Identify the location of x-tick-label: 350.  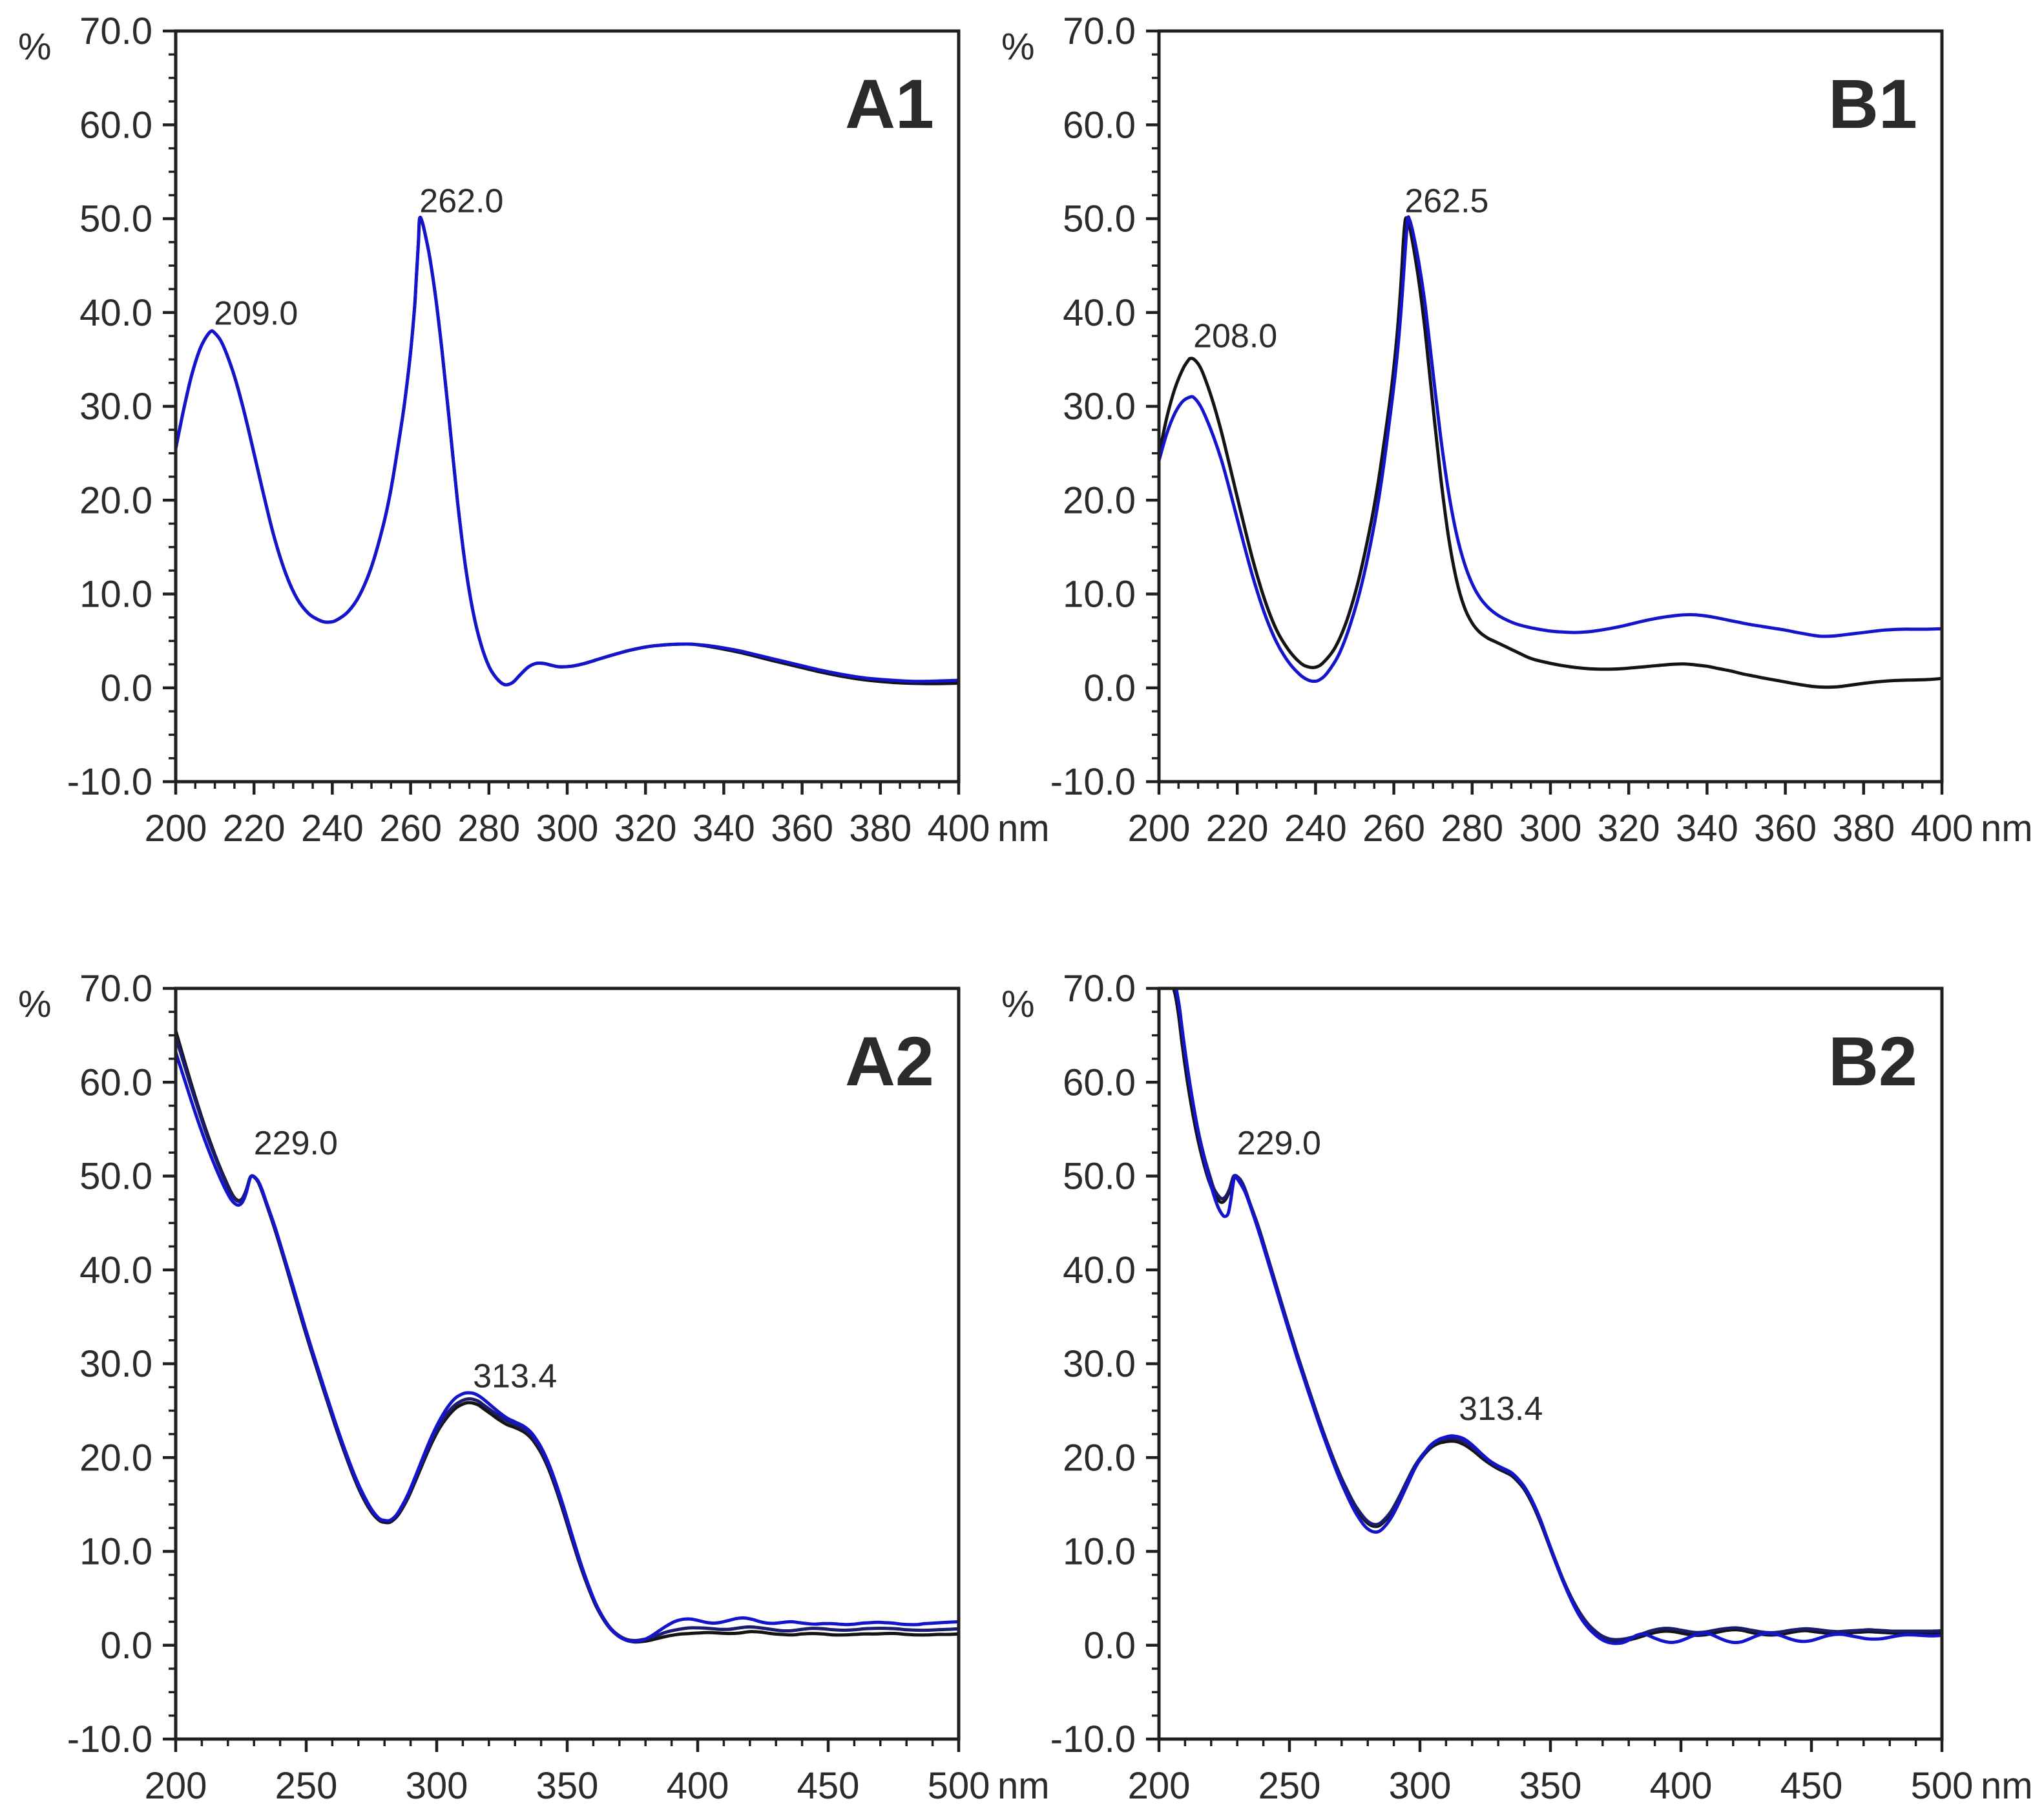
(567, 1786).